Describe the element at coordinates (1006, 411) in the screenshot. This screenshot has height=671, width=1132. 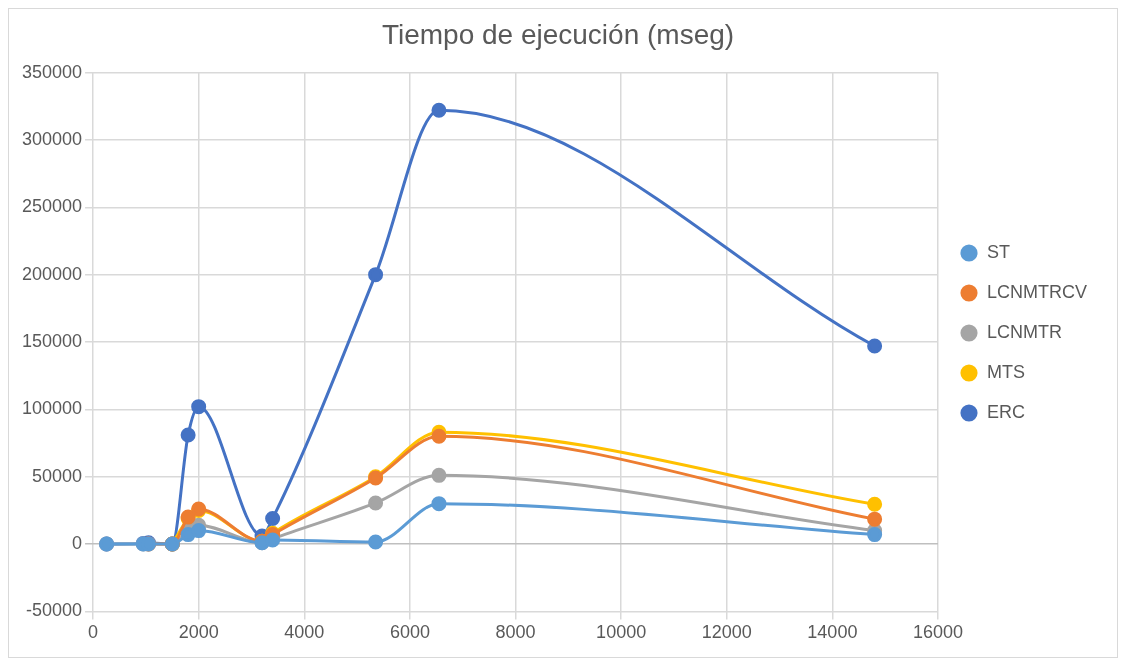
I see `legend-label: ERC` at that location.